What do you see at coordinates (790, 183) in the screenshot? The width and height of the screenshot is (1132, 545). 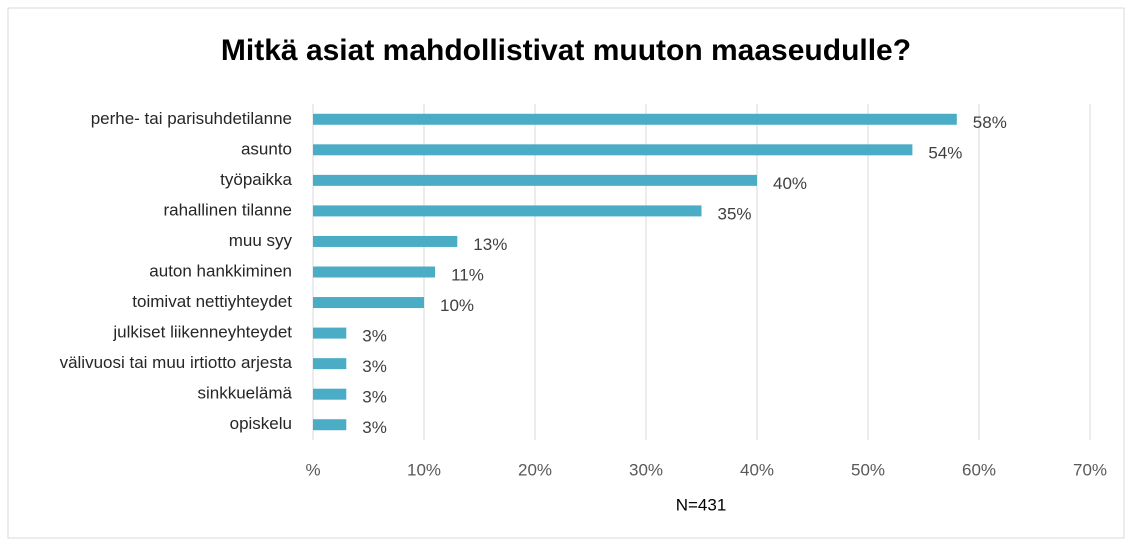 I see `data-label: 40%` at bounding box center [790, 183].